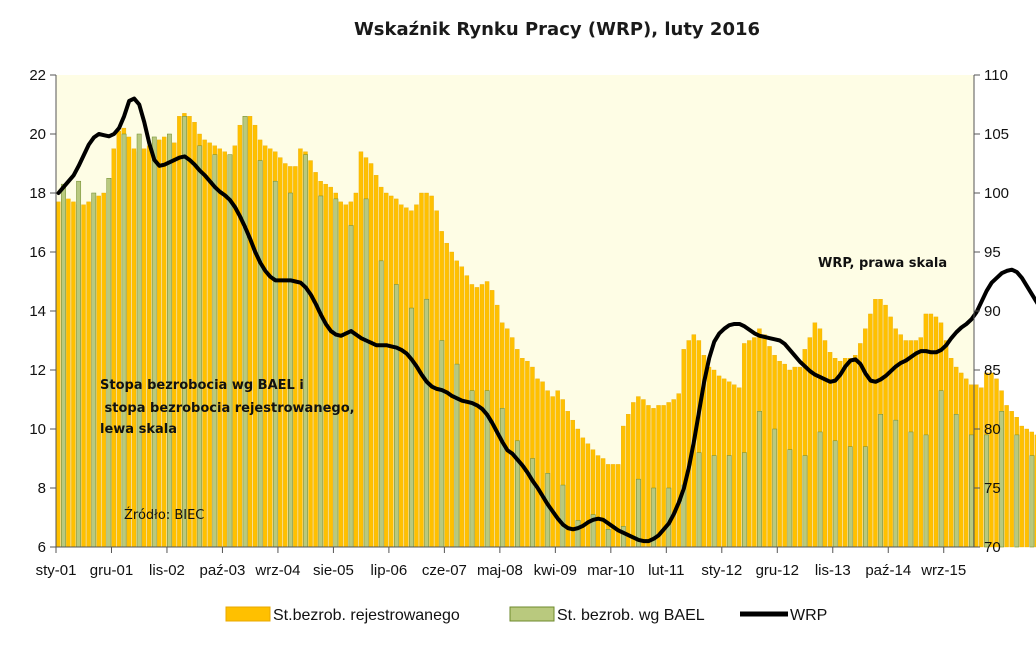 The image size is (1036, 651). What do you see at coordinates (996, 75) in the screenshot?
I see `right-tick-label: 110` at bounding box center [996, 75].